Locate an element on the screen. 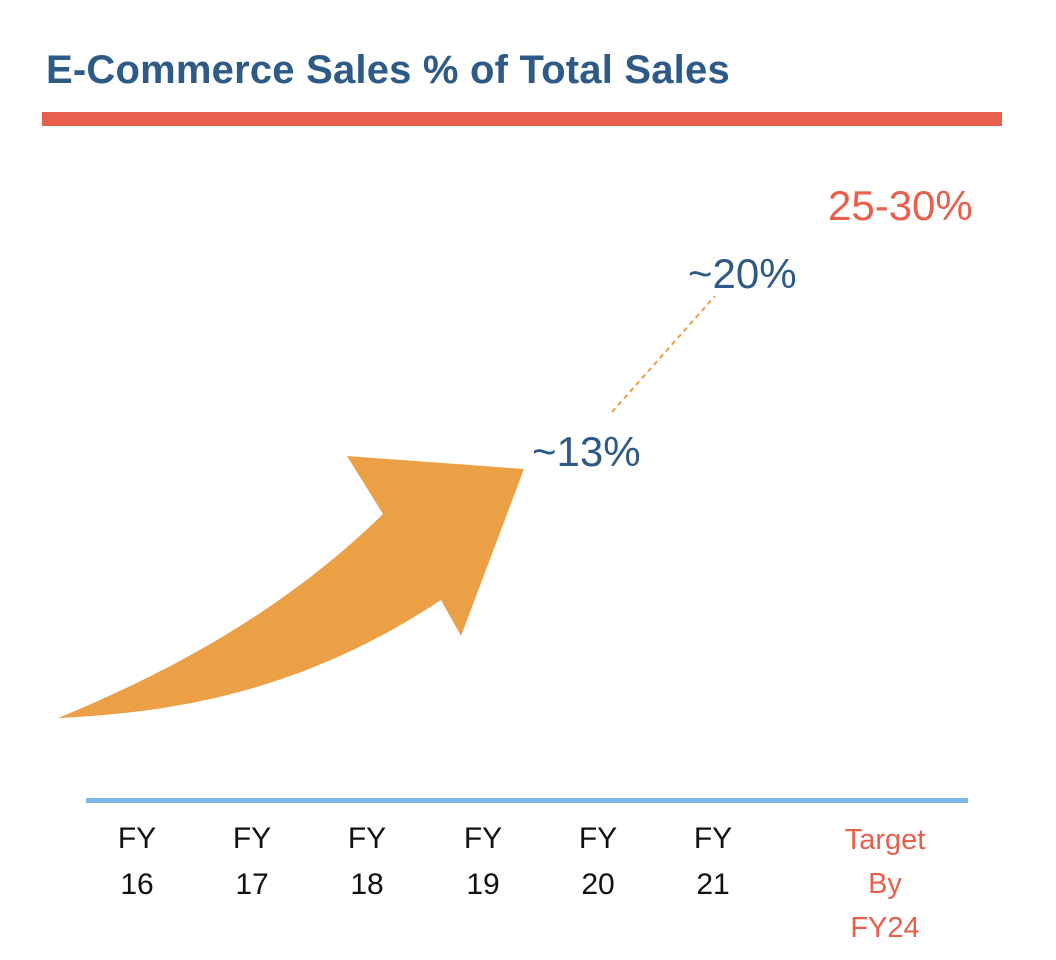  tick-label-line2: 17 is located at coordinates (252, 884).